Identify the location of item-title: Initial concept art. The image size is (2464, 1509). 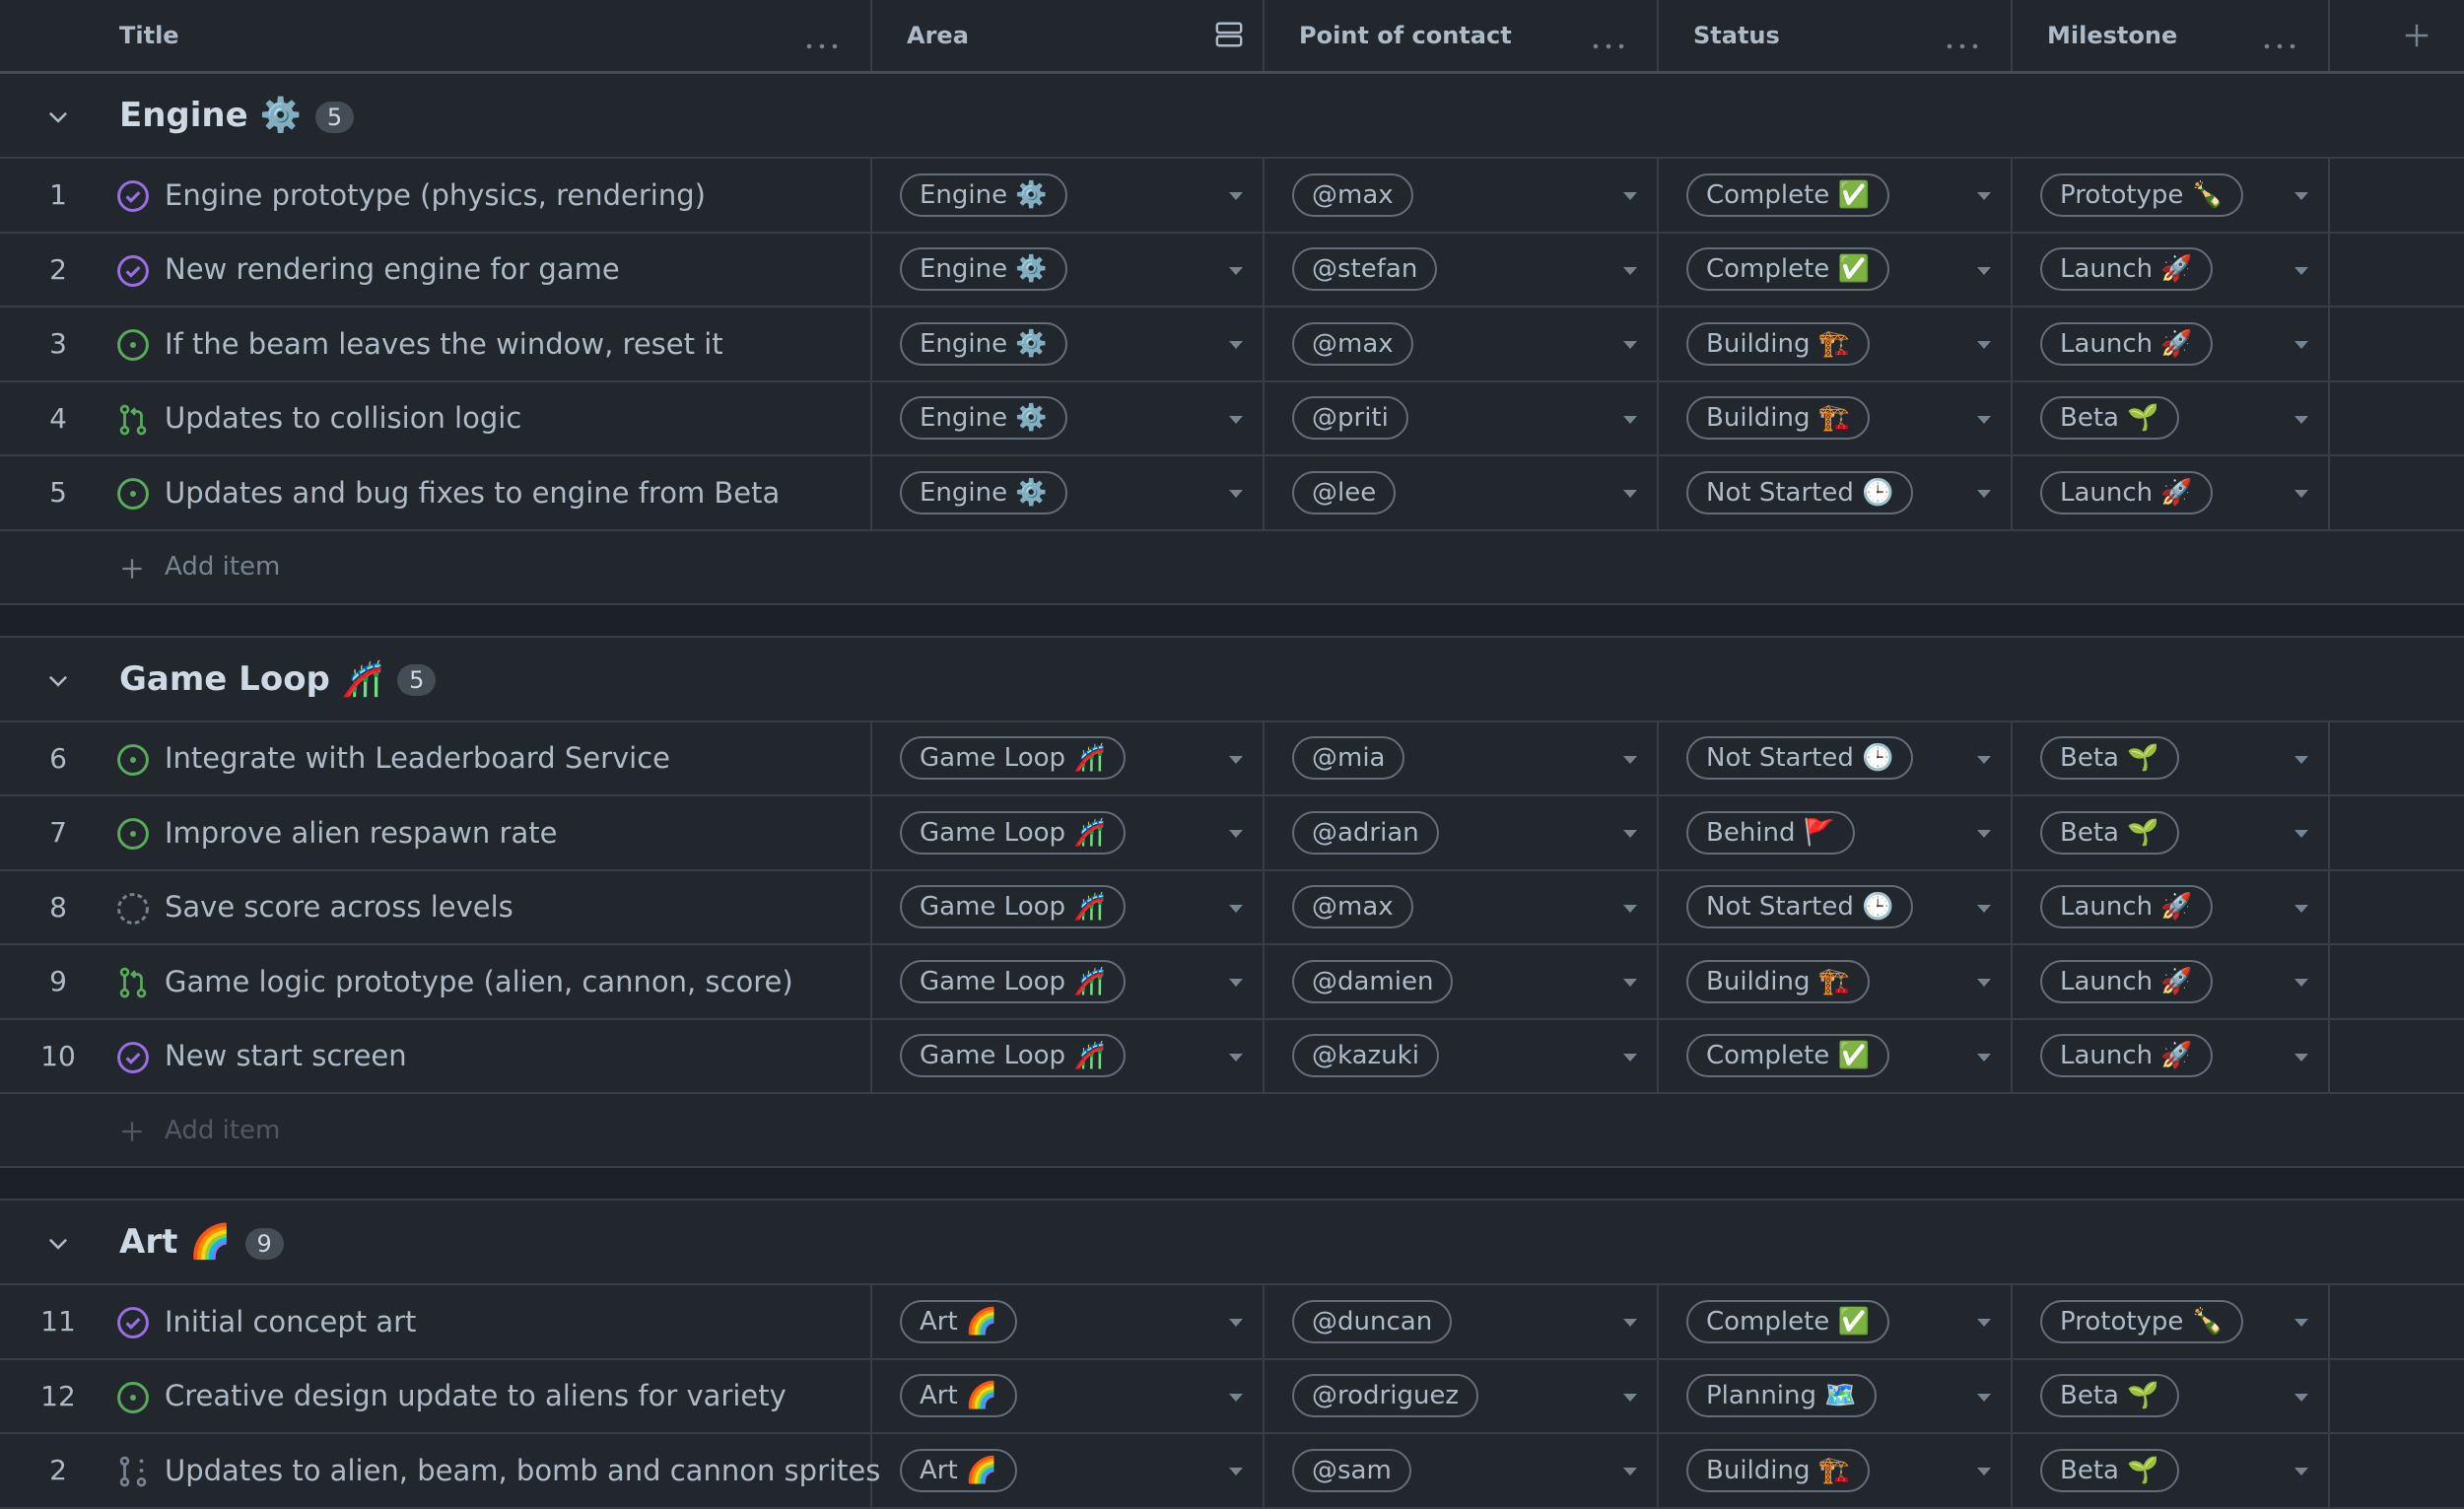
(291, 1321).